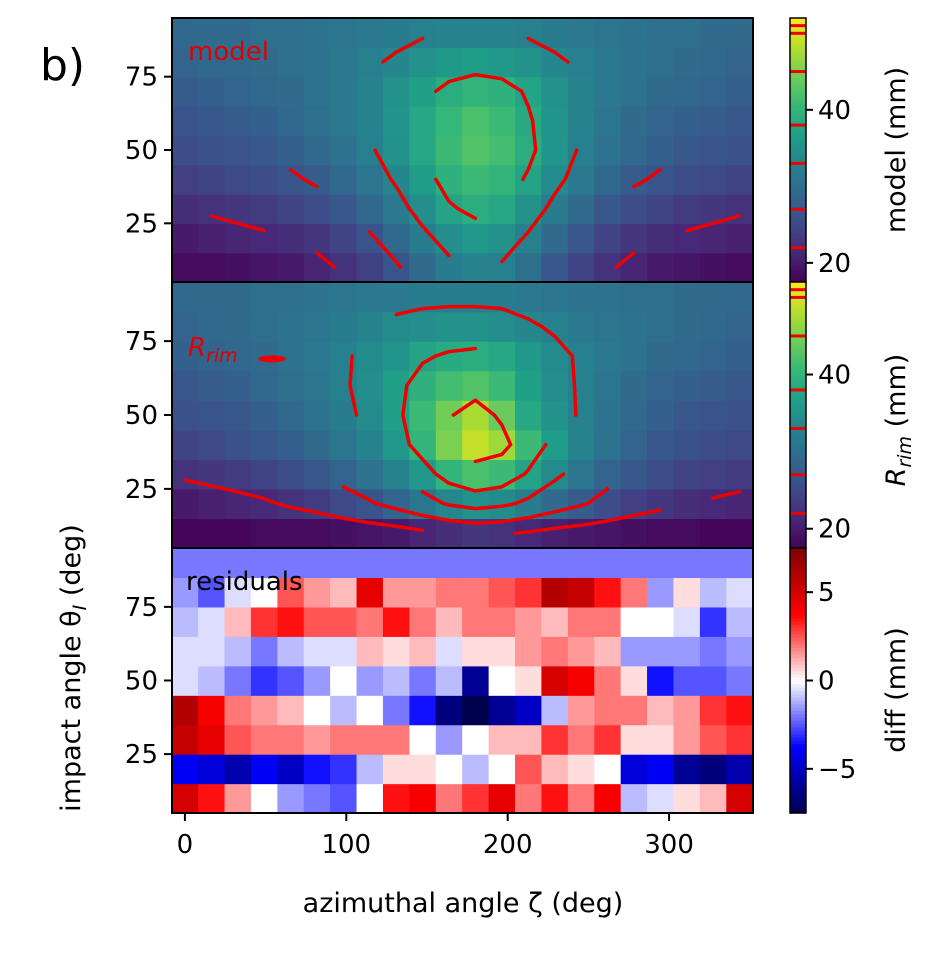  What do you see at coordinates (475, 153) in the screenshot?
I see `model-contours` at bounding box center [475, 153].